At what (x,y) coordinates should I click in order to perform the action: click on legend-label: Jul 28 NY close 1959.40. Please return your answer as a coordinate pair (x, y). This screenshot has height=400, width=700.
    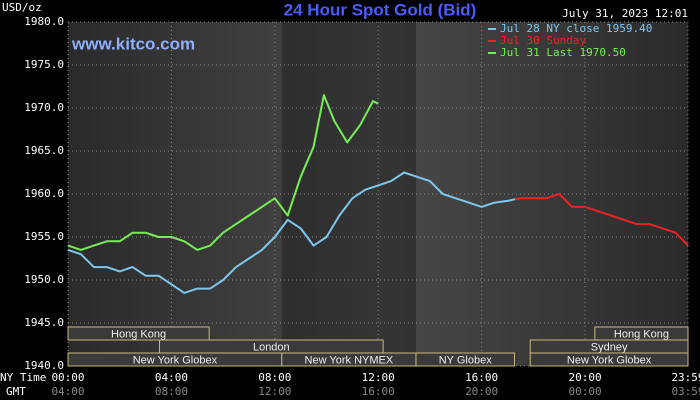
    Looking at the image, I should click on (576, 28).